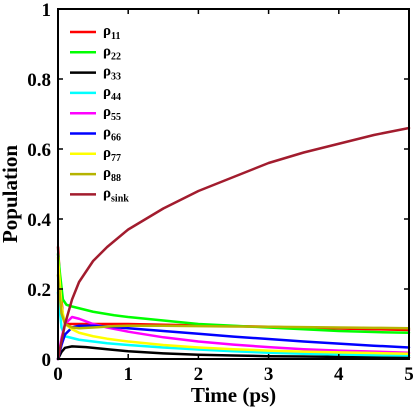  Describe the element at coordinates (58, 374) in the screenshot. I see `x-tick-label: 0` at that location.